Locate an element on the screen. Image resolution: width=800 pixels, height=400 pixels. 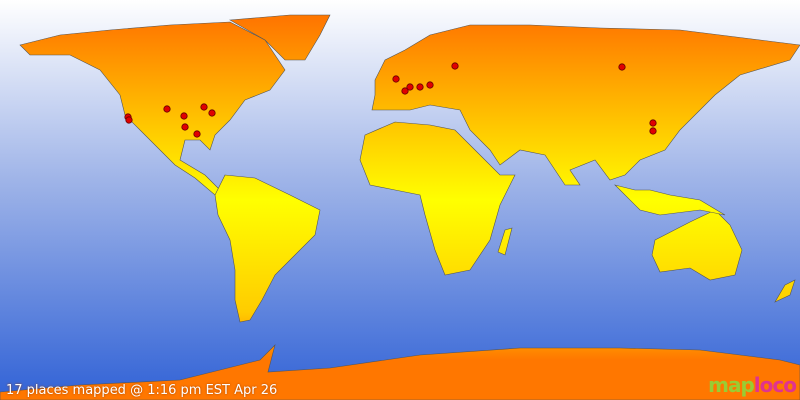
indonesia is located at coordinates (670, 200).